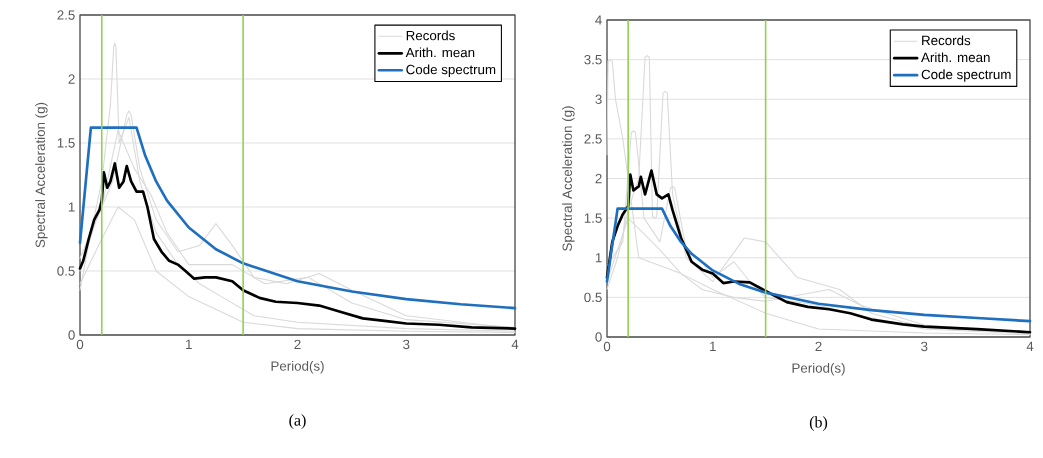 This screenshot has height=458, width=1043. What do you see at coordinates (818, 423) in the screenshot?
I see `text: (b)` at bounding box center [818, 423].